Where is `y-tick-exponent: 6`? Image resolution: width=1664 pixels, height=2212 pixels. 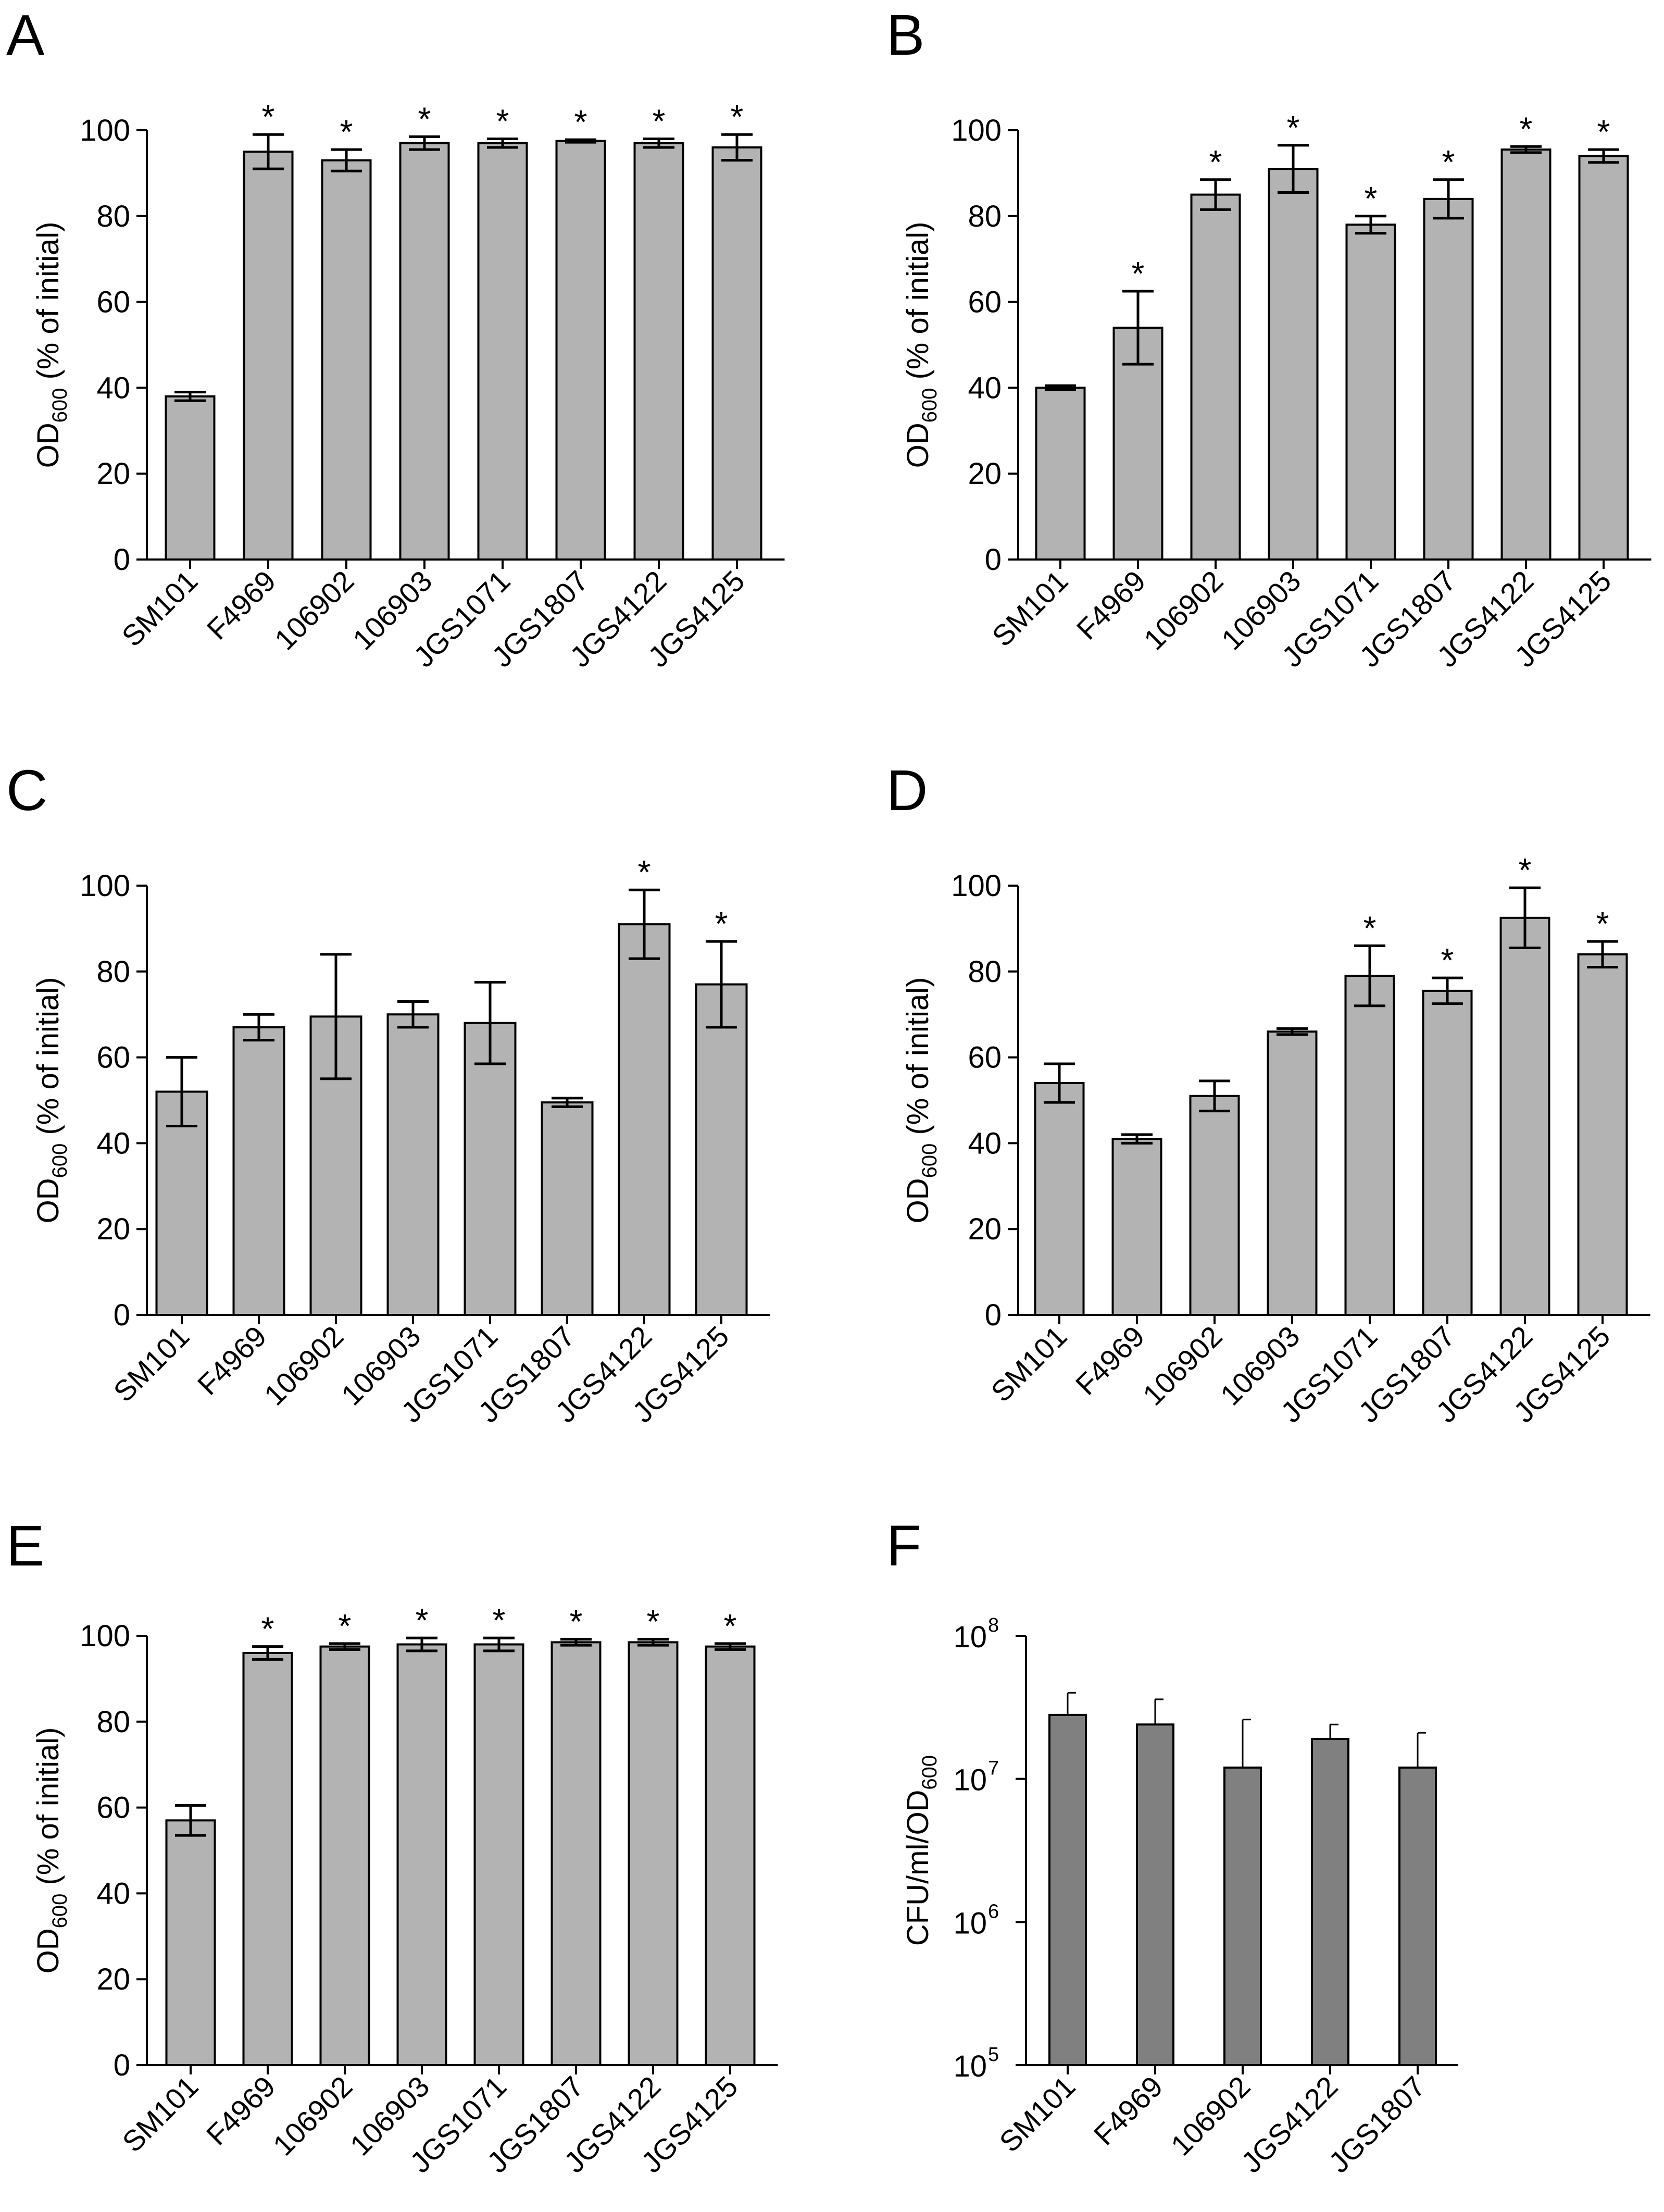
y-tick-exponent: 6 is located at coordinates (994, 1911).